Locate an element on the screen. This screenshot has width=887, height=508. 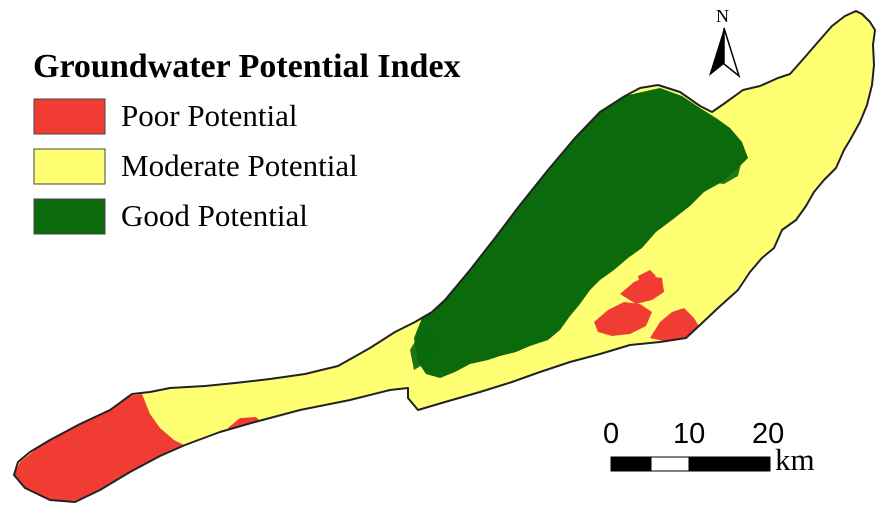
legend-label-moderate-potential: Moderate Potential is located at coordinates (239, 165).